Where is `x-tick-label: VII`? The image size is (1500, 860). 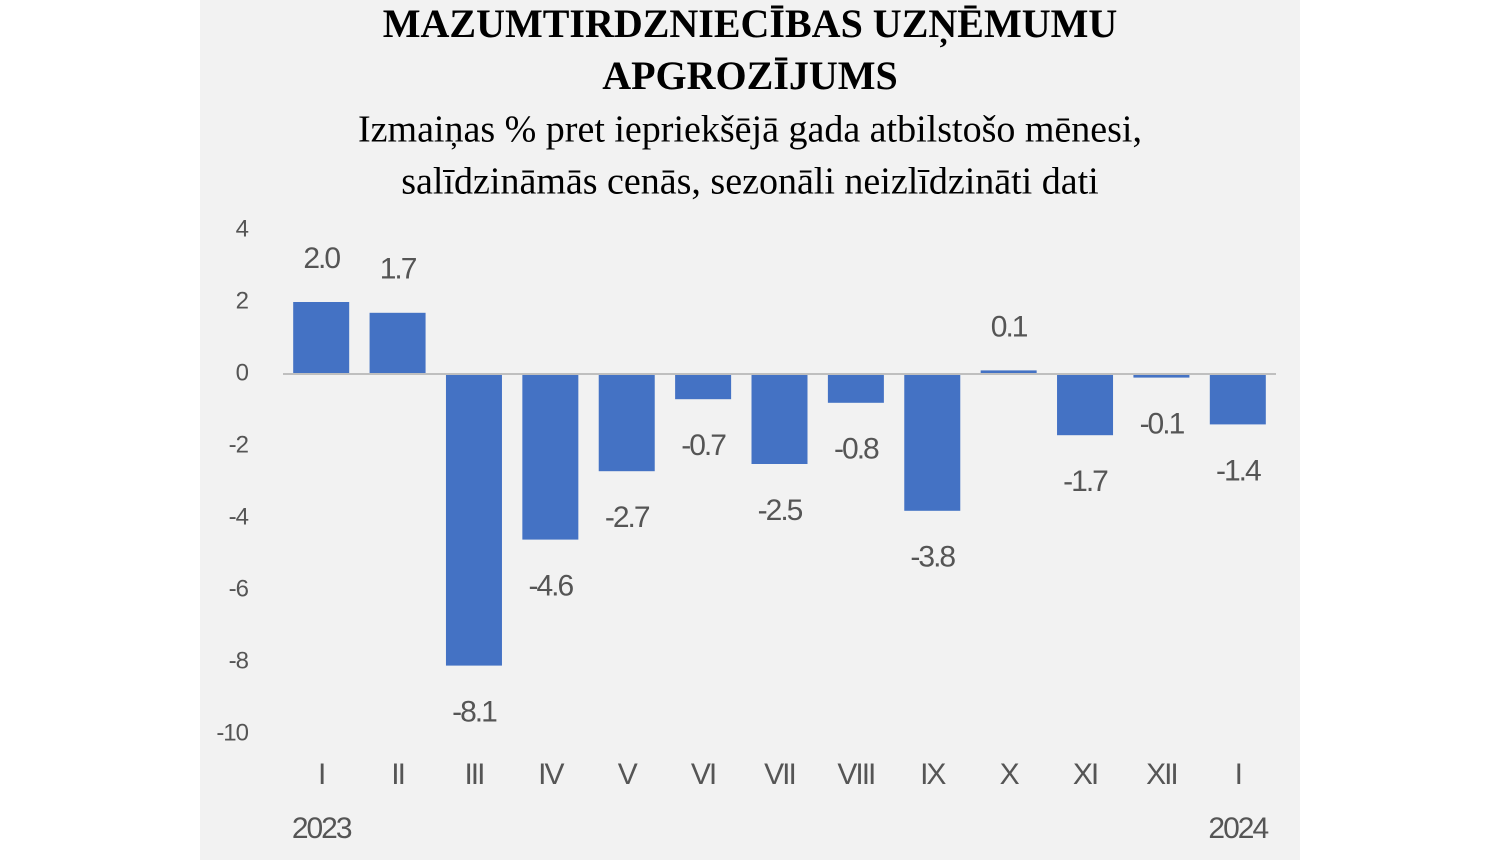 x-tick-label: VII is located at coordinates (779, 774).